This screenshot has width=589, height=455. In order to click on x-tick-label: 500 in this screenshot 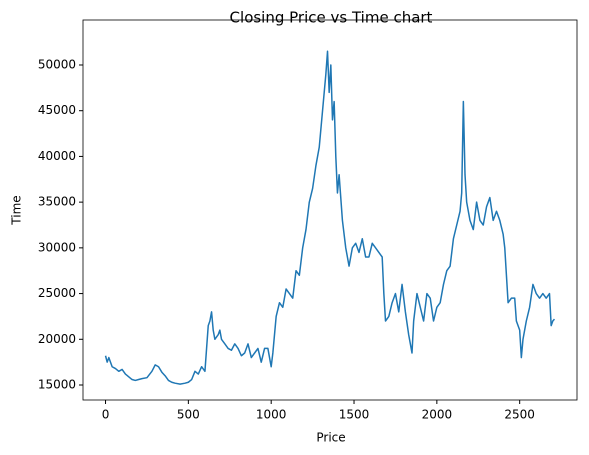, I will do `click(188, 415)`.